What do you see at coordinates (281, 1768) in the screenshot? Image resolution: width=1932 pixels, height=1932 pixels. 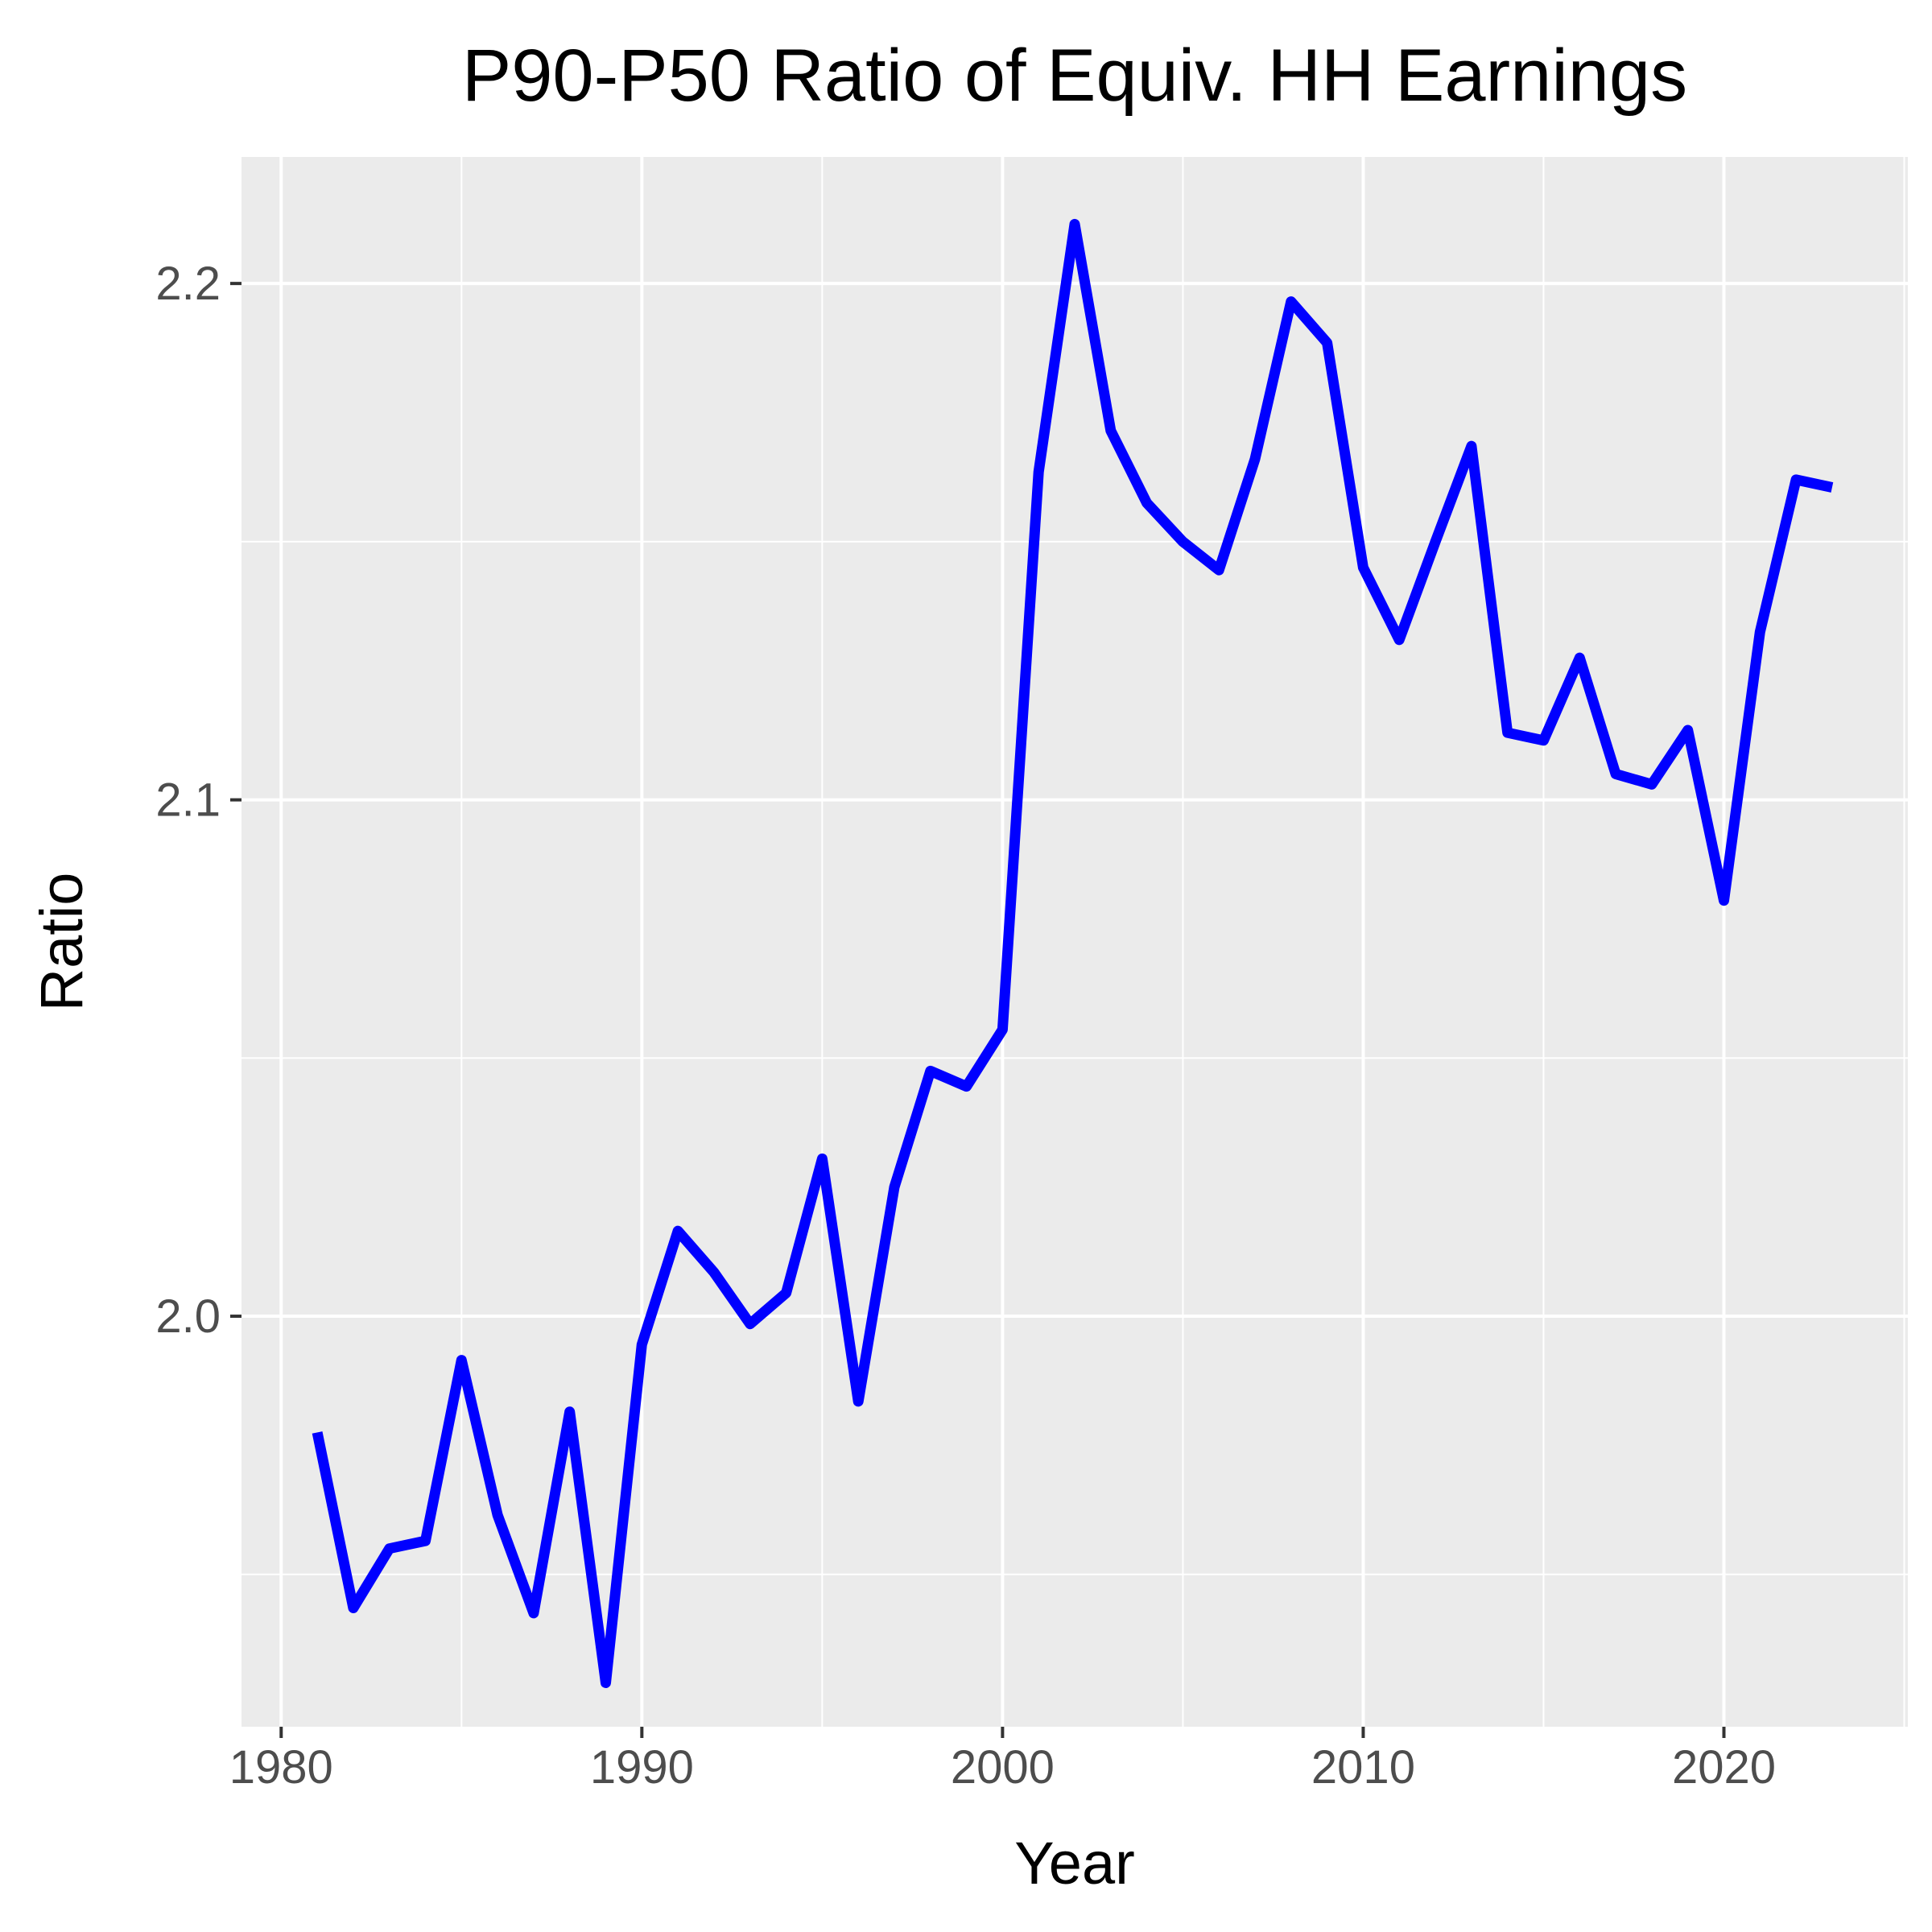 I see `x-tick-label: 1980` at bounding box center [281, 1768].